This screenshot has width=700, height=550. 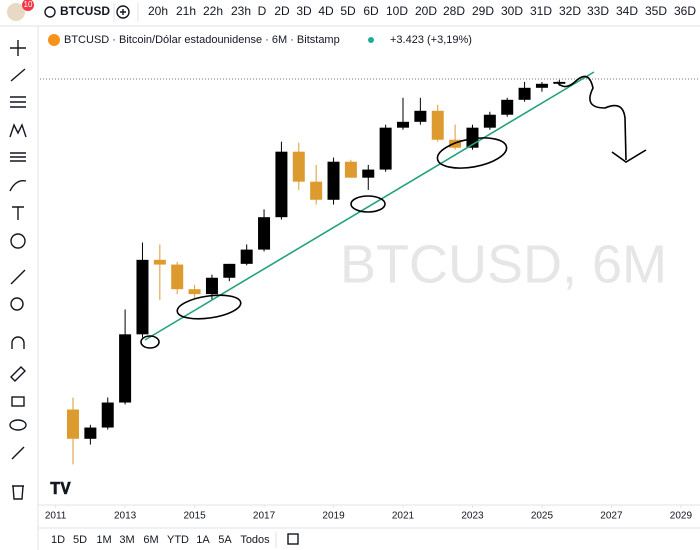 I want to click on x-tick-label: 2021, so click(x=403, y=516).